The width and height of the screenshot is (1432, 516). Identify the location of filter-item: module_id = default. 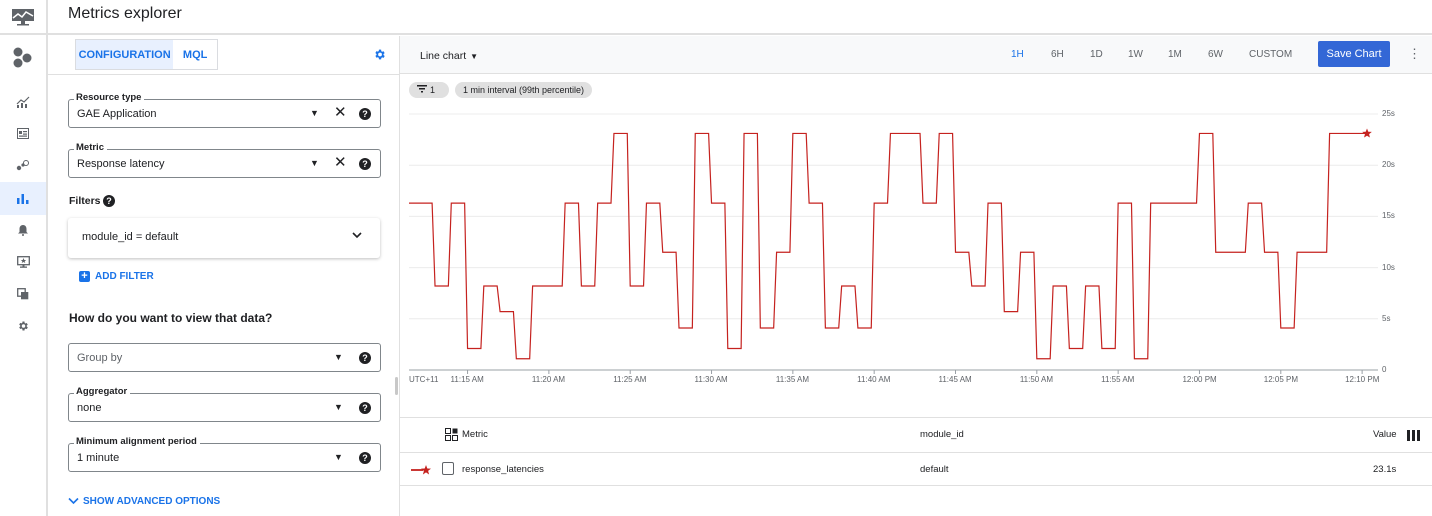
(224, 238).